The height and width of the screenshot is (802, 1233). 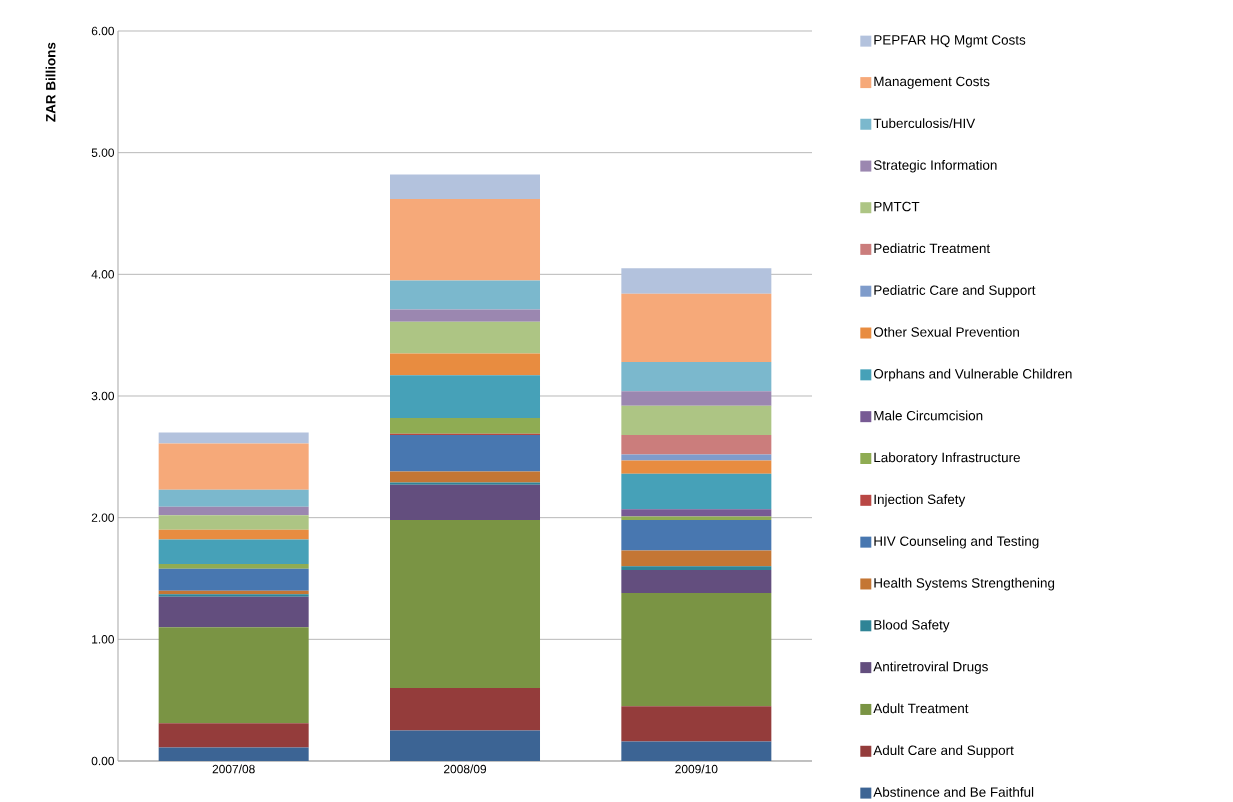 I want to click on legend-label: Adult Treatment, so click(x=921, y=708).